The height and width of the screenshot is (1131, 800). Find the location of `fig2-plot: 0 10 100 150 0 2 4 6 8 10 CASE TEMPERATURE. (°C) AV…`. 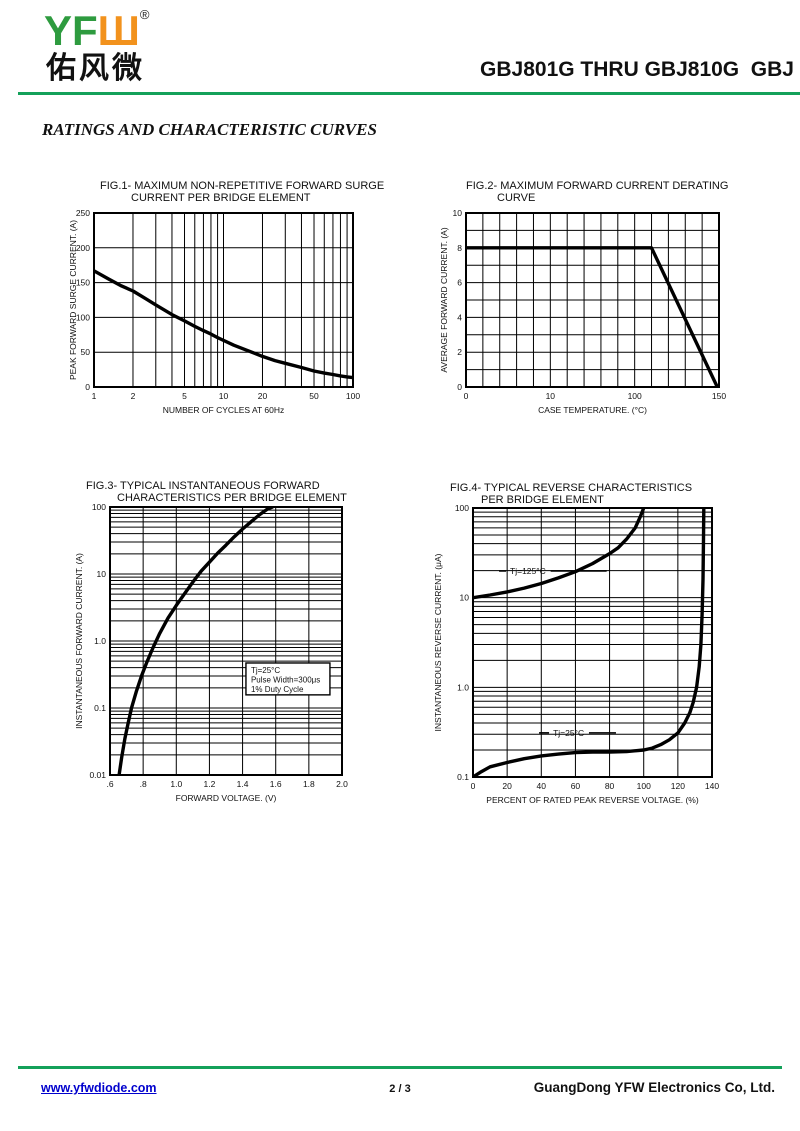

fig2-plot: 0 10 100 150 0 2 4 6 8 10 CASE TEMPERATURE. (°C) AV… is located at coordinates (582, 311).